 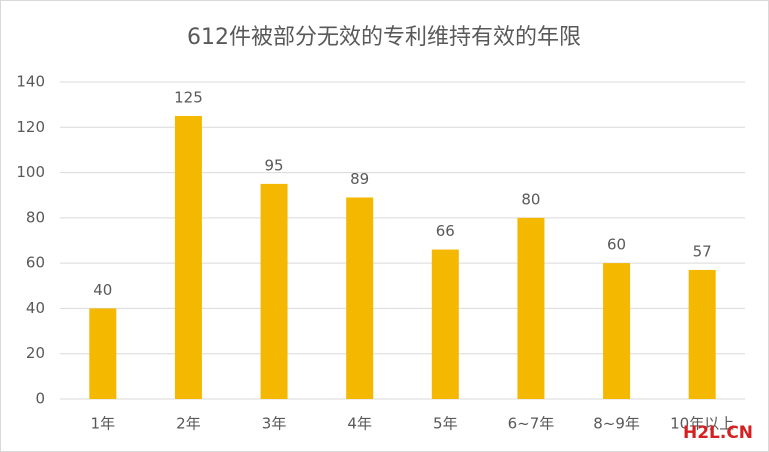 I want to click on chart-title: 612件被部分无效的专利维持有效的年限, so click(x=384, y=37).